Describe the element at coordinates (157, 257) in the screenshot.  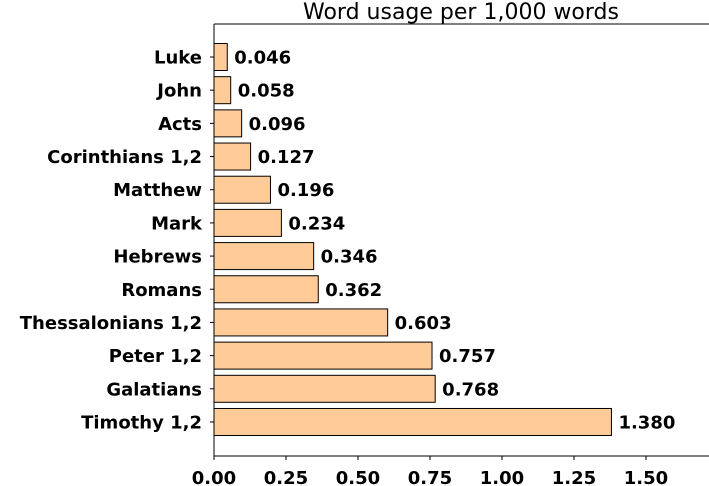
I see `y-tick-label: Hebrews` at that location.